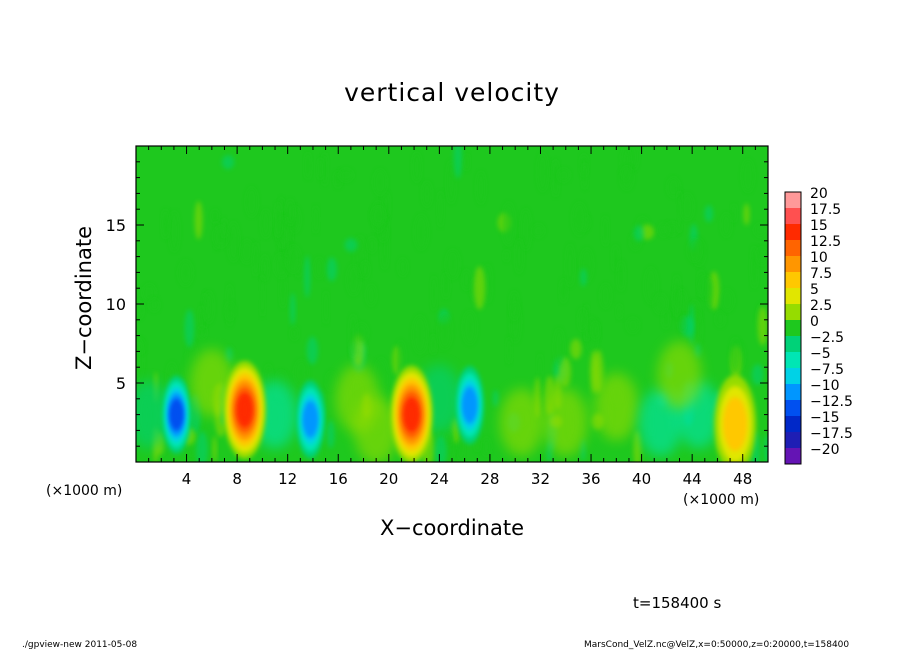  Describe the element at coordinates (452, 92) in the screenshot. I see `chart-title: vertical velocity` at that location.